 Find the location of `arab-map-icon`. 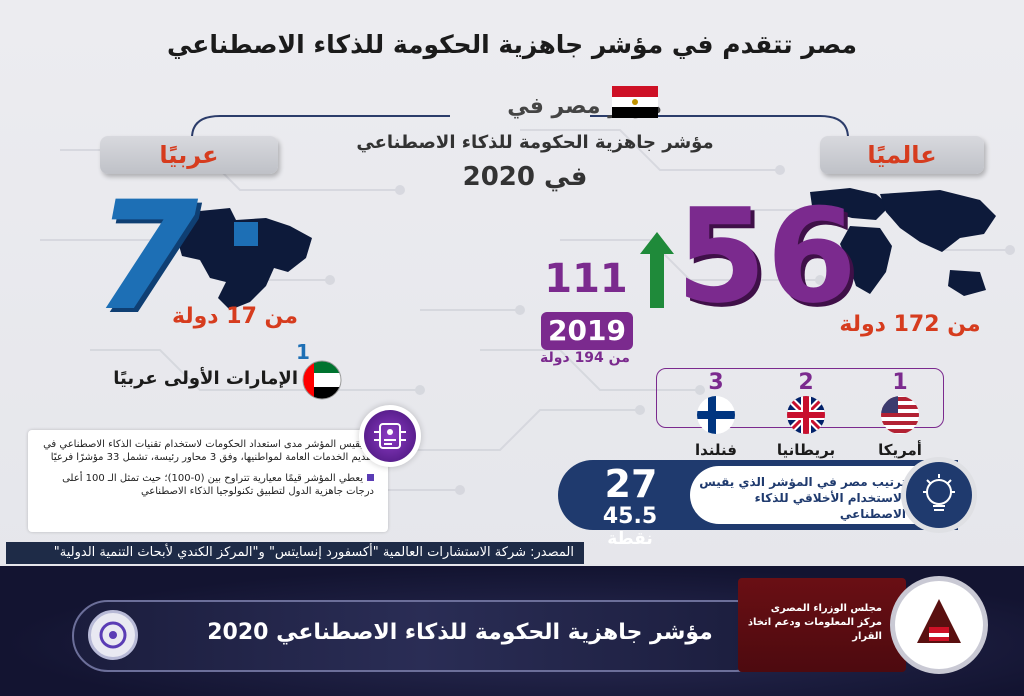

arab-map-icon is located at coordinates (243, 259).